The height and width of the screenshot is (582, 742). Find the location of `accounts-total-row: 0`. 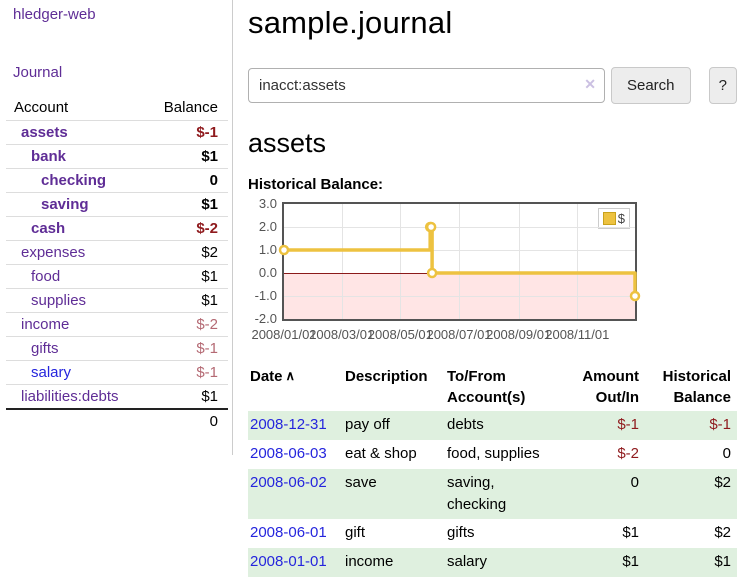

accounts-total-row: 0 is located at coordinates (117, 421).